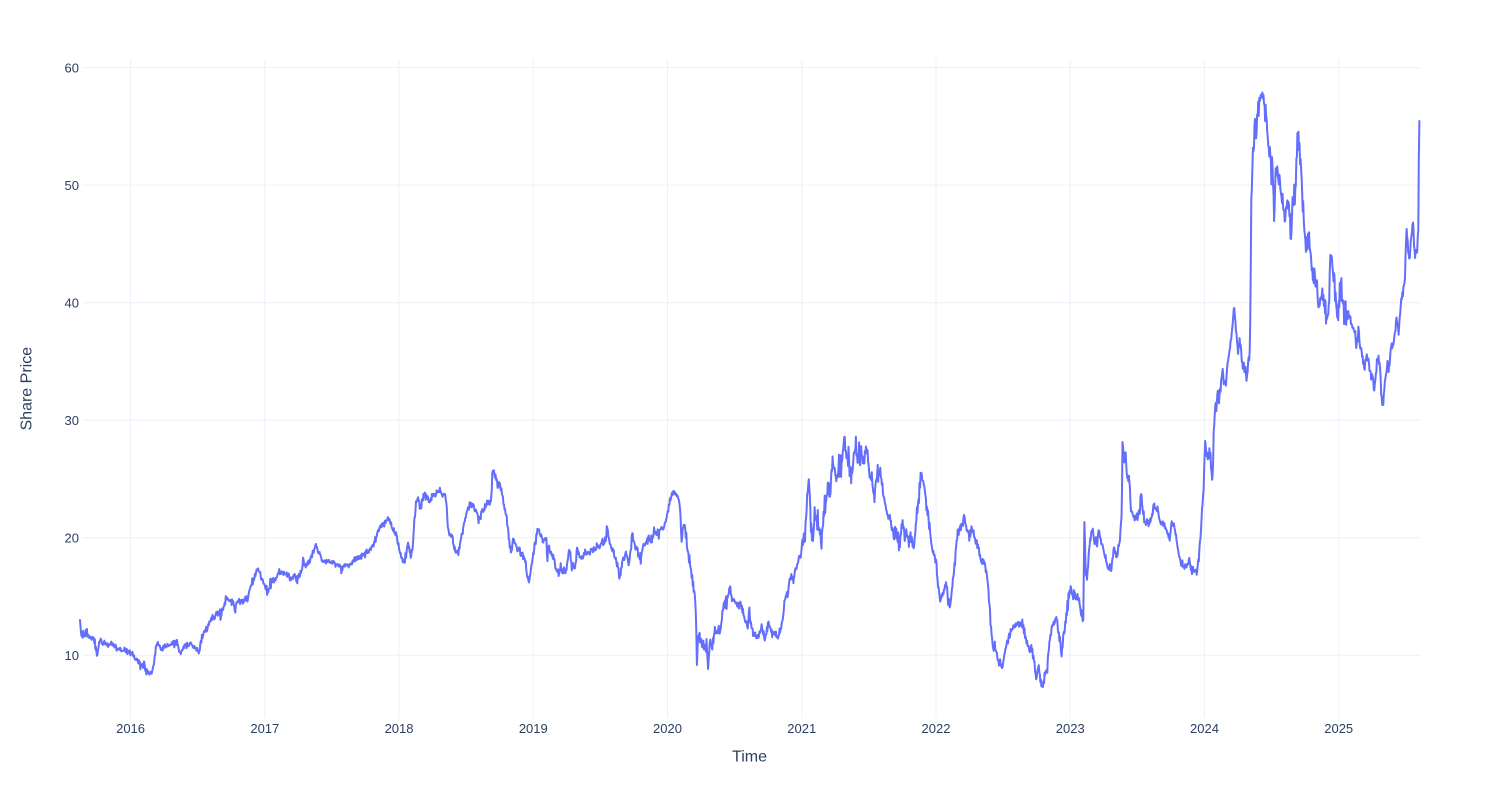 This screenshot has width=1500, height=800. I want to click on svg-text: Share Price, so click(27, 389).